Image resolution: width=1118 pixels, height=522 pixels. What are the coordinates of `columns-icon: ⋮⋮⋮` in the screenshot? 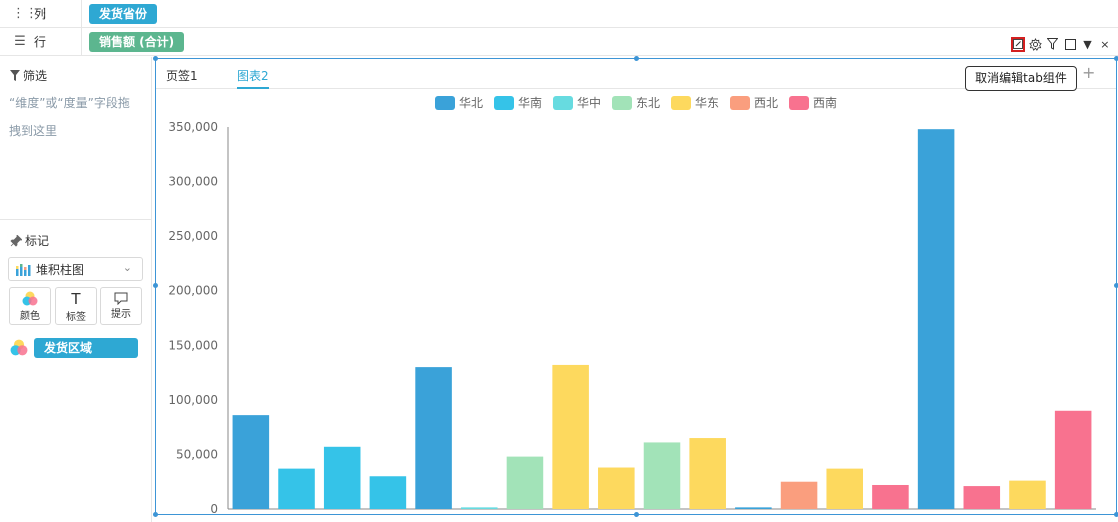 It's located at (31, 13).